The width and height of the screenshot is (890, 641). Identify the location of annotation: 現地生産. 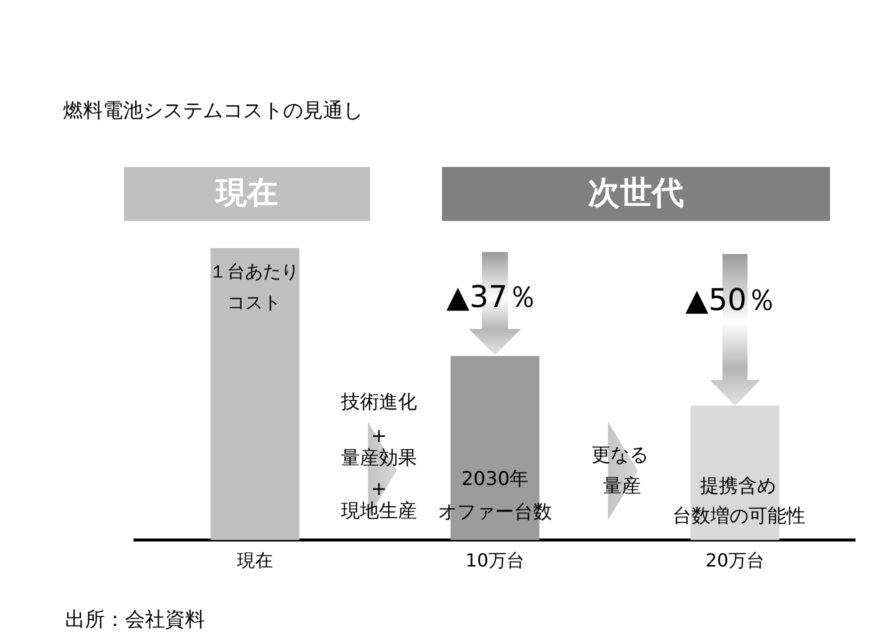
(379, 511).